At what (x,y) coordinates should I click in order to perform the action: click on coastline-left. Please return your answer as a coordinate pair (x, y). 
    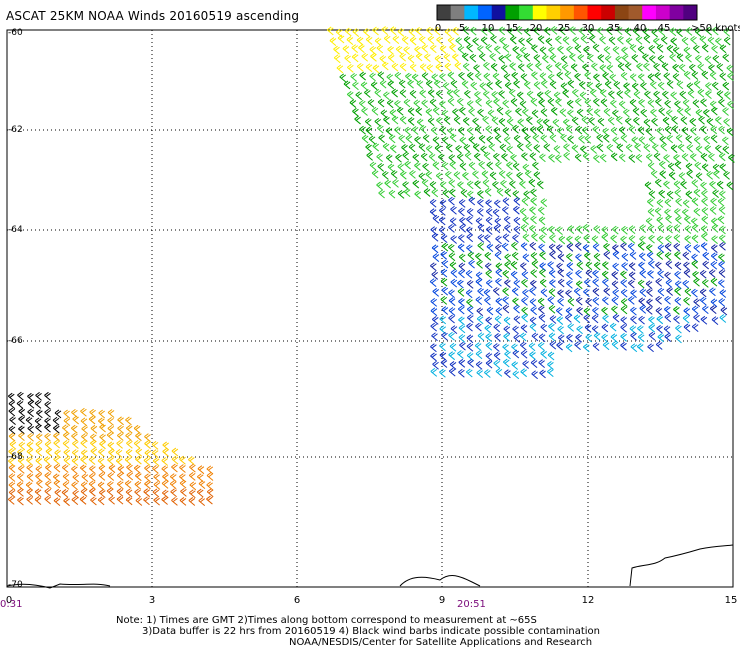
    Looking at the image, I should click on (58, 586).